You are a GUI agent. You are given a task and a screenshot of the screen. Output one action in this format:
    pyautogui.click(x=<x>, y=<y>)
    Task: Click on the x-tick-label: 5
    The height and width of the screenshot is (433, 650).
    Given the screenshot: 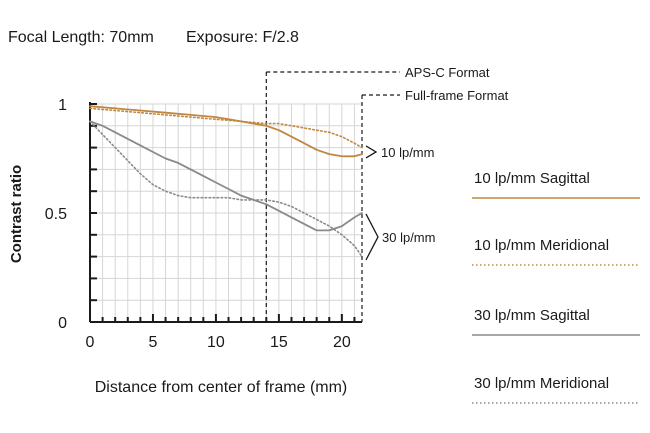 What is the action you would take?
    pyautogui.click(x=153, y=342)
    